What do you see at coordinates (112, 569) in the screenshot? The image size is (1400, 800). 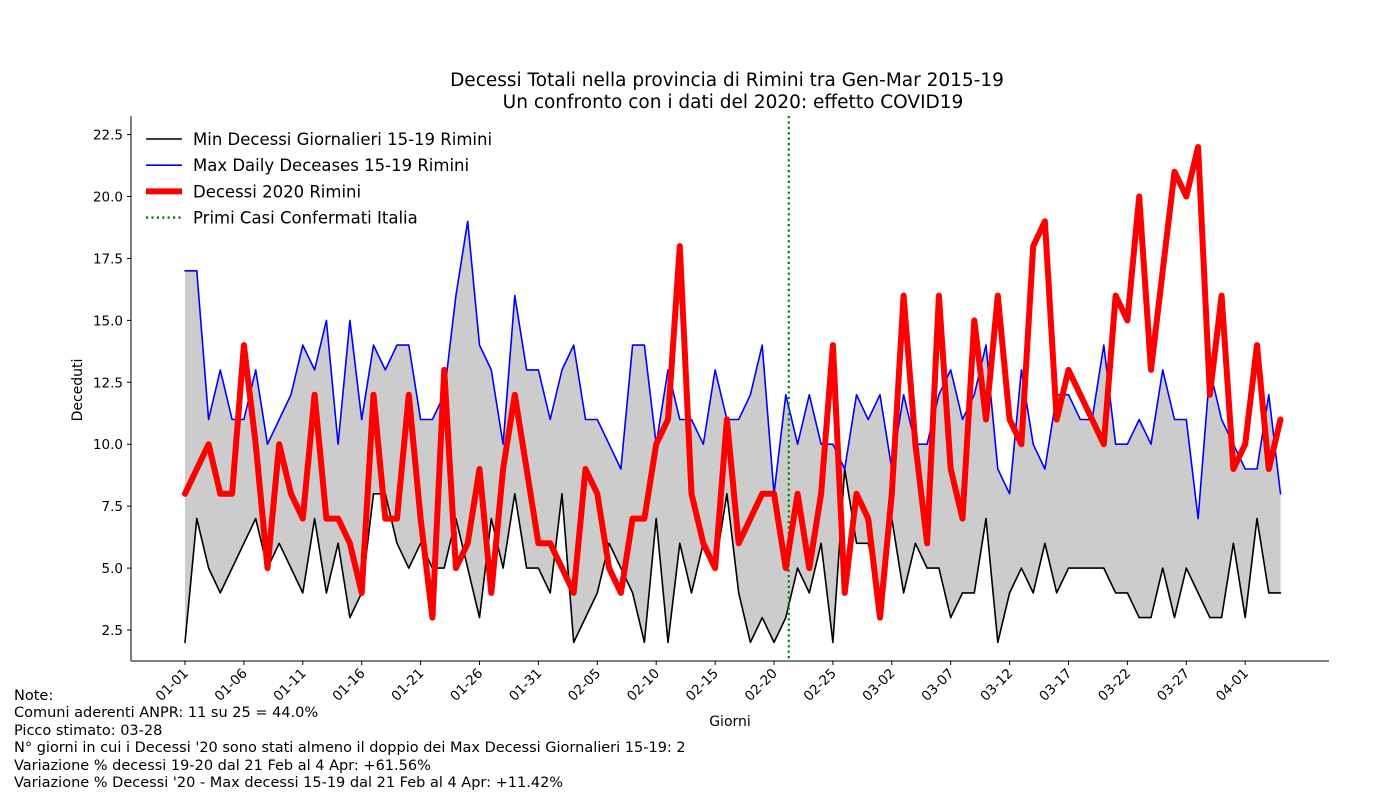 I see `y-tick-label: 5.0` at bounding box center [112, 569].